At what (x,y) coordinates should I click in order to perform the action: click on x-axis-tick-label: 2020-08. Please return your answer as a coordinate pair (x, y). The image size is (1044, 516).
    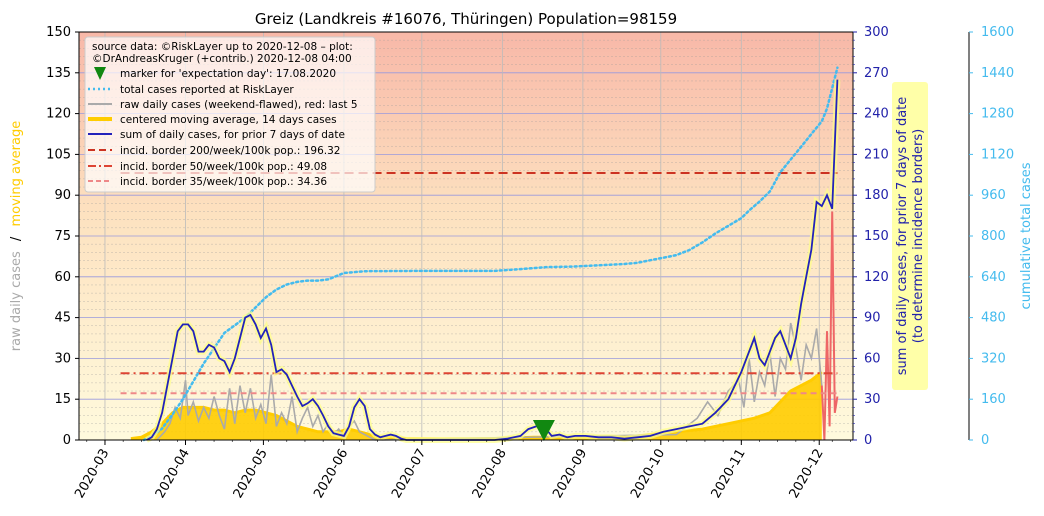
    Looking at the image, I should click on (490, 474).